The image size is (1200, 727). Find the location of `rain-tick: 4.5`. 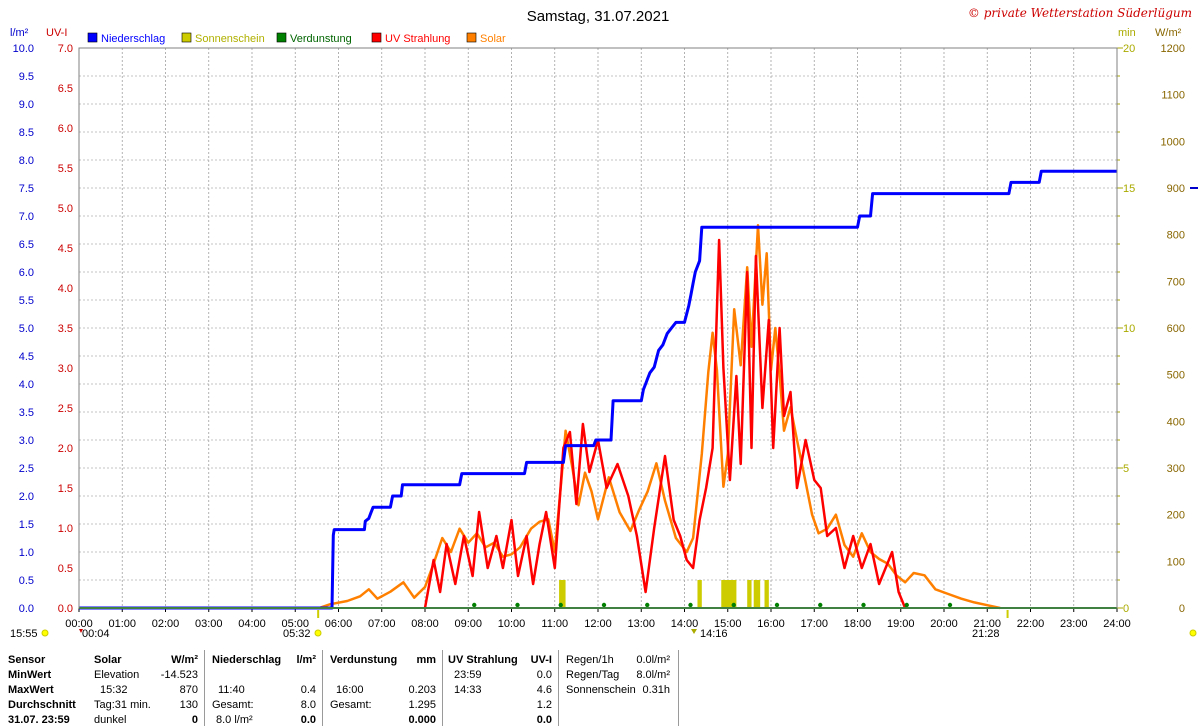

rain-tick: 4.5 is located at coordinates (26, 357).